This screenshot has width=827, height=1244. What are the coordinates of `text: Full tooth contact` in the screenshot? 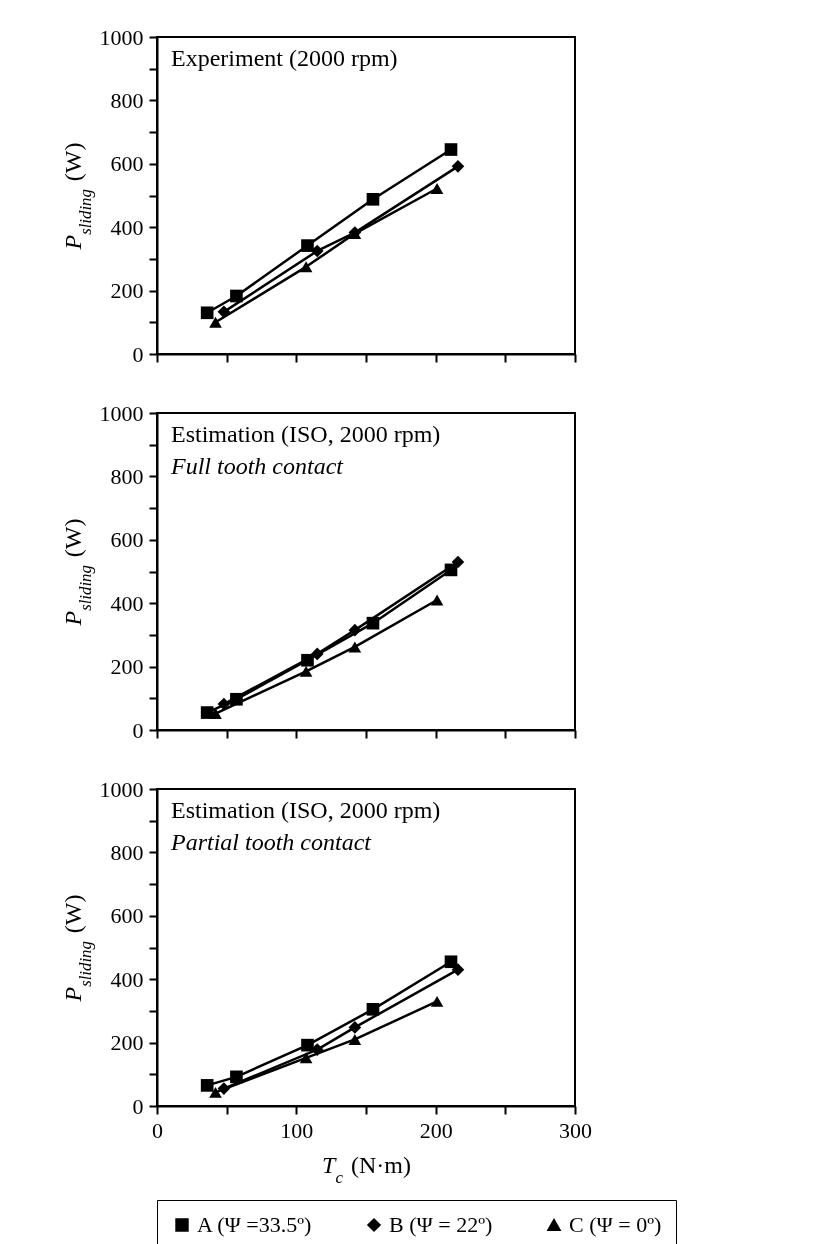 It's located at (257, 466).